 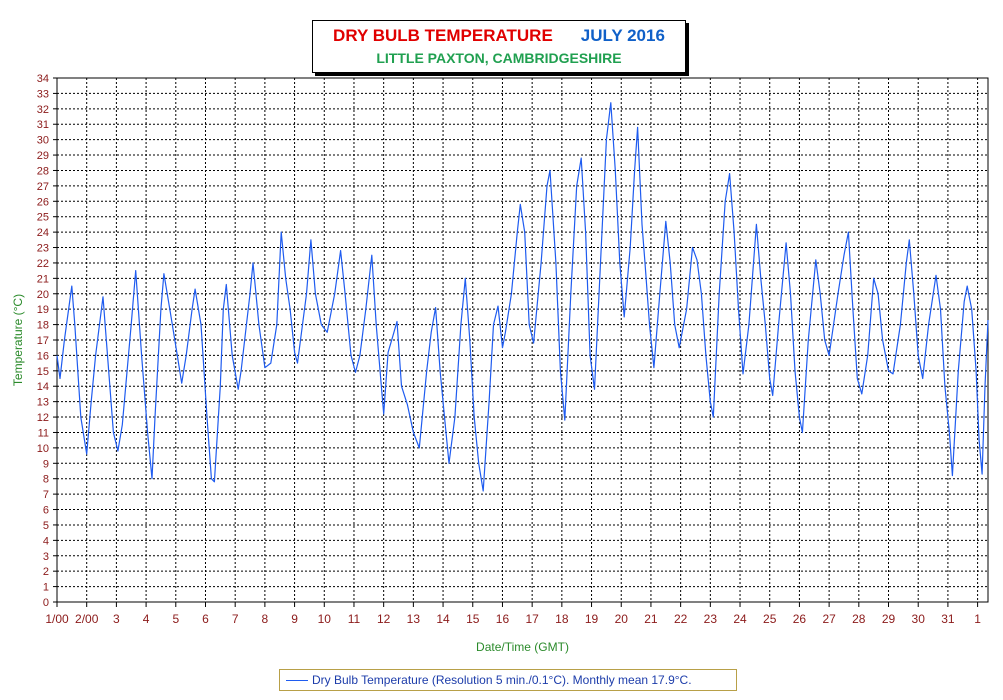 What do you see at coordinates (46, 495) in the screenshot?
I see `y-tick-label: 7` at bounding box center [46, 495].